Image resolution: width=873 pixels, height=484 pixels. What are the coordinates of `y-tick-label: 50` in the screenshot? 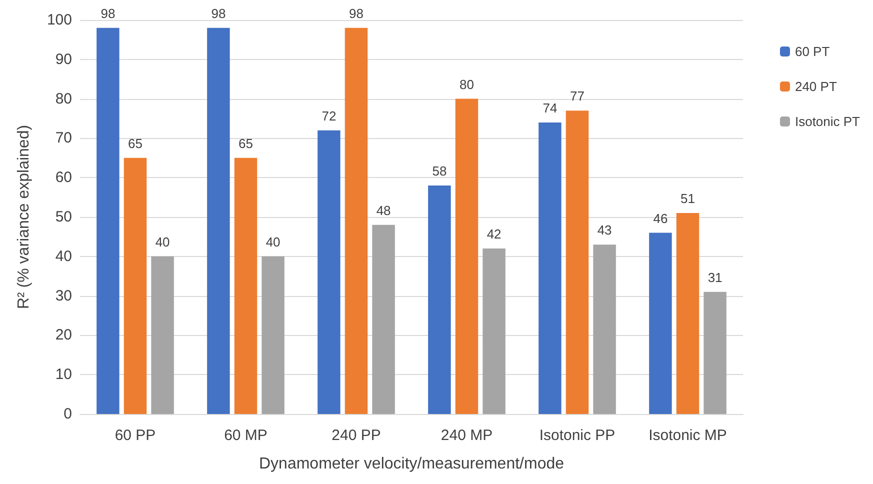 It's located at (63, 217).